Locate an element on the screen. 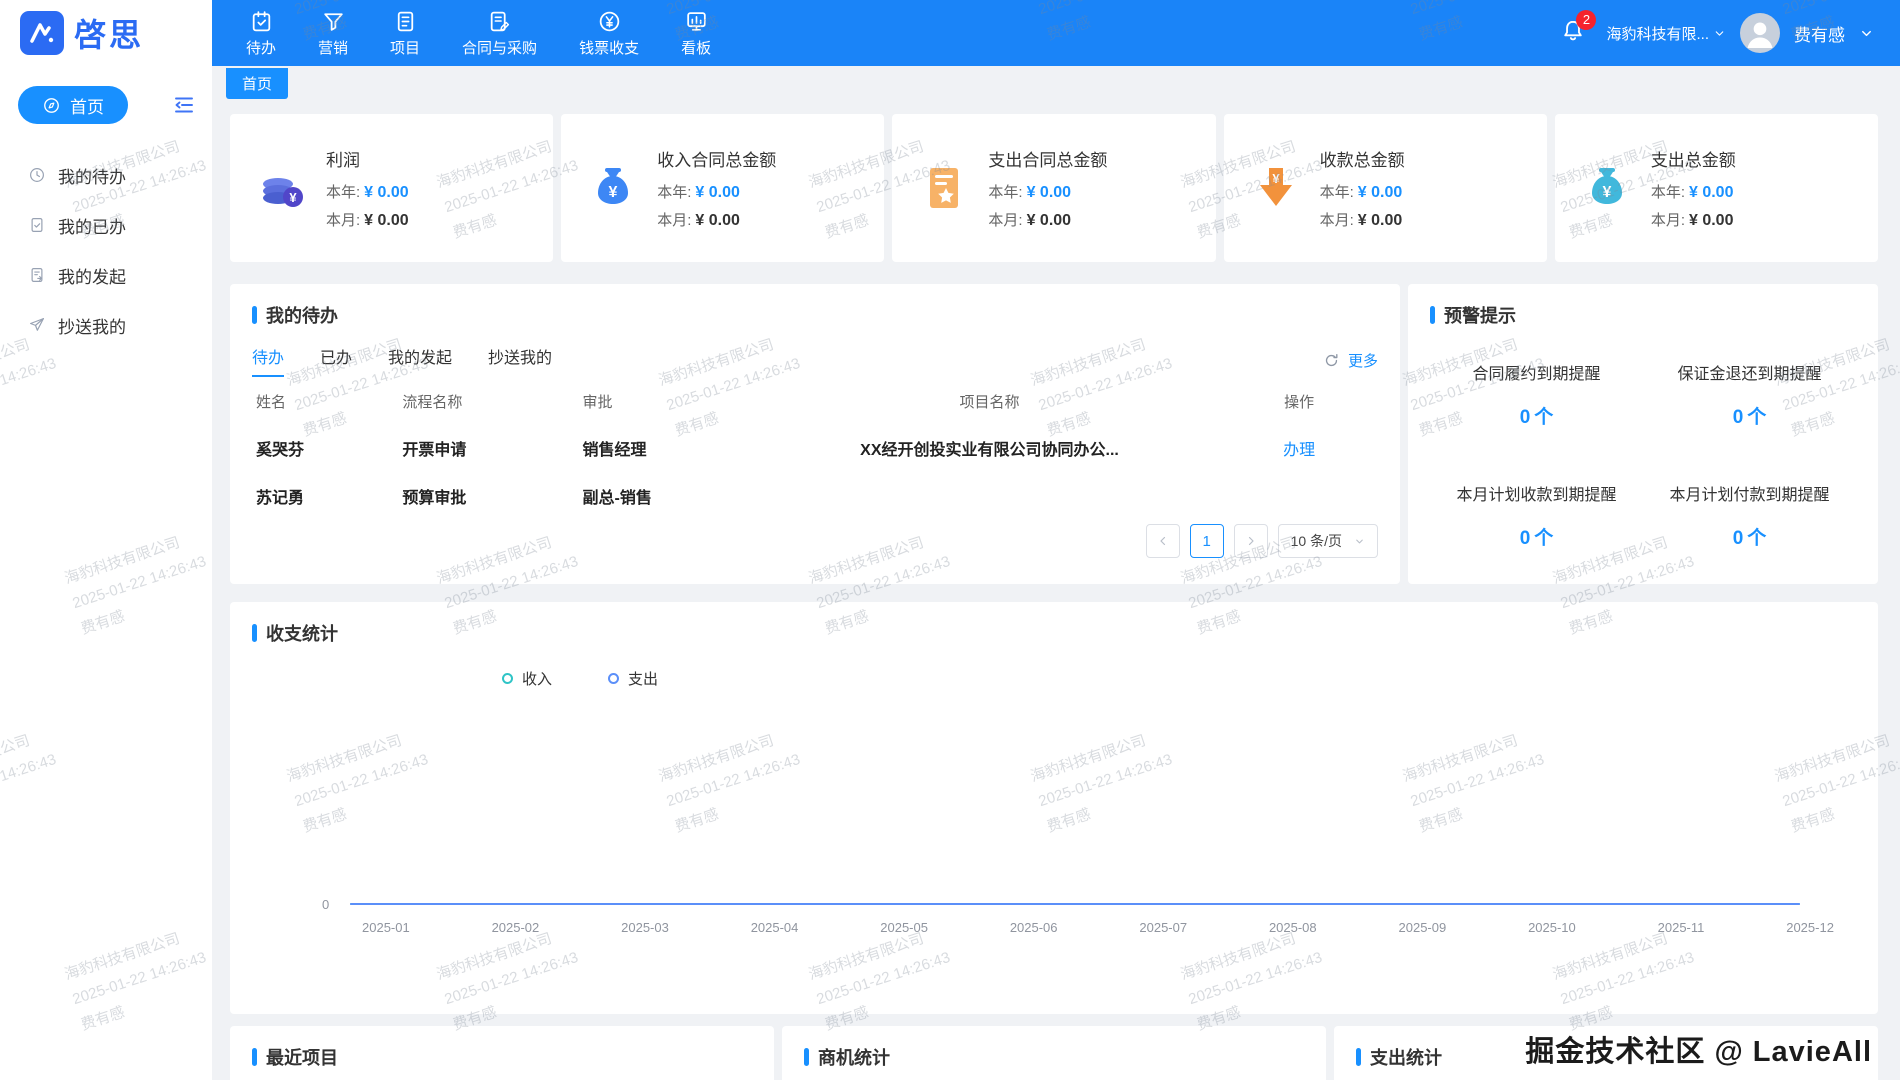  panel-title: 收支统计 is located at coordinates (1054, 633).